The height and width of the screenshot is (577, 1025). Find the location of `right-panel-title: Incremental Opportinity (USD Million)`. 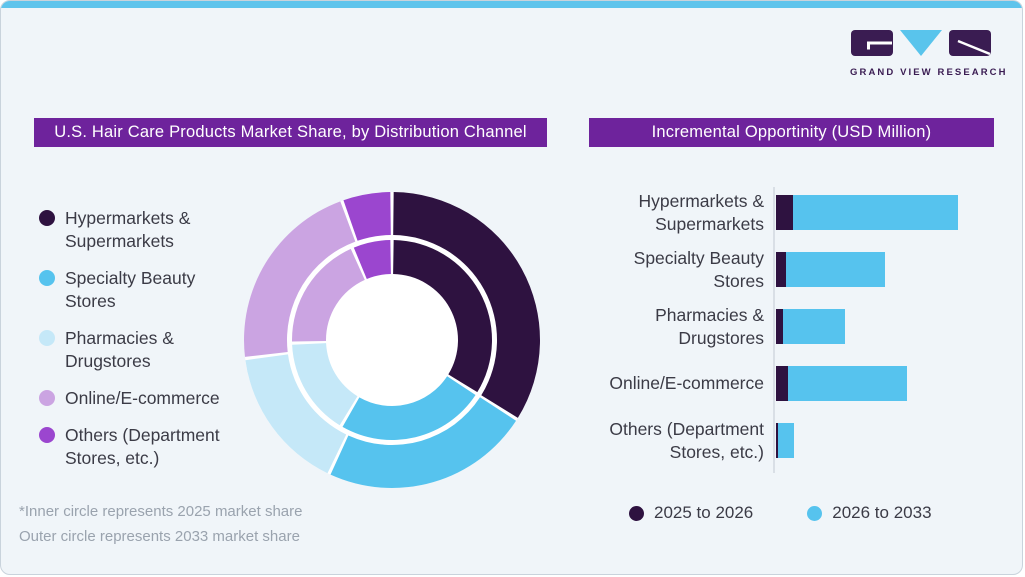

right-panel-title: Incremental Opportinity (USD Million) is located at coordinates (791, 132).